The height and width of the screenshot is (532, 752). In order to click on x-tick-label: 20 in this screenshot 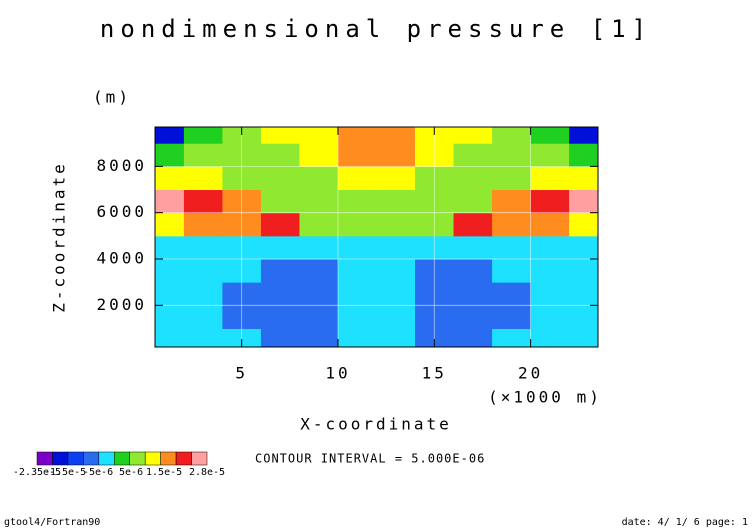, I will do `click(530, 373)`.